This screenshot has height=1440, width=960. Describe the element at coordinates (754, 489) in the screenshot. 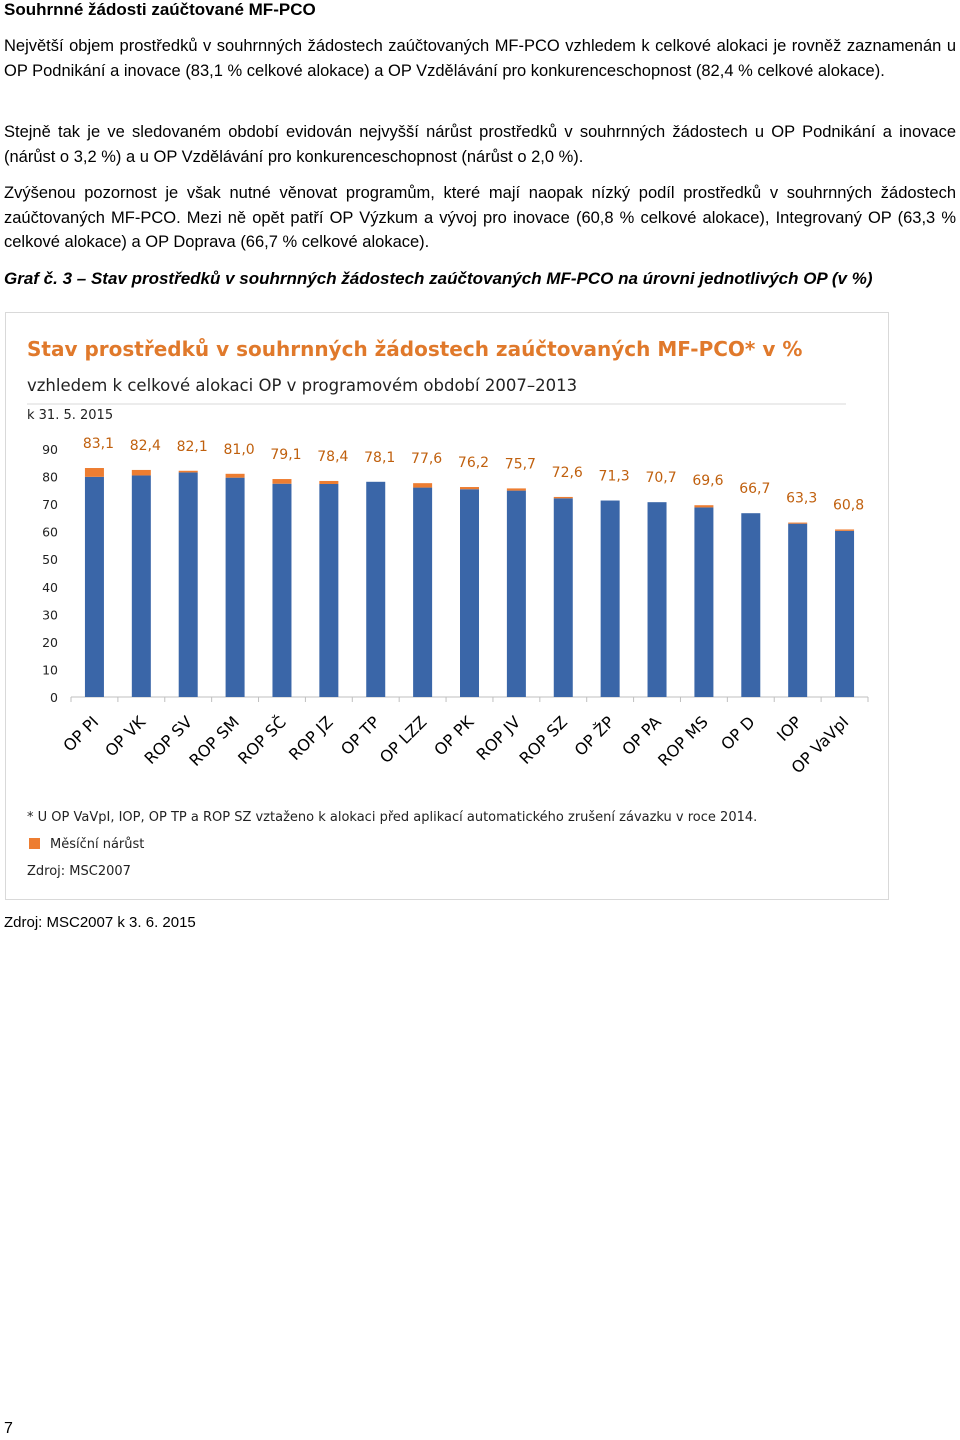

I see `bar-total-label: 66,7` at that location.